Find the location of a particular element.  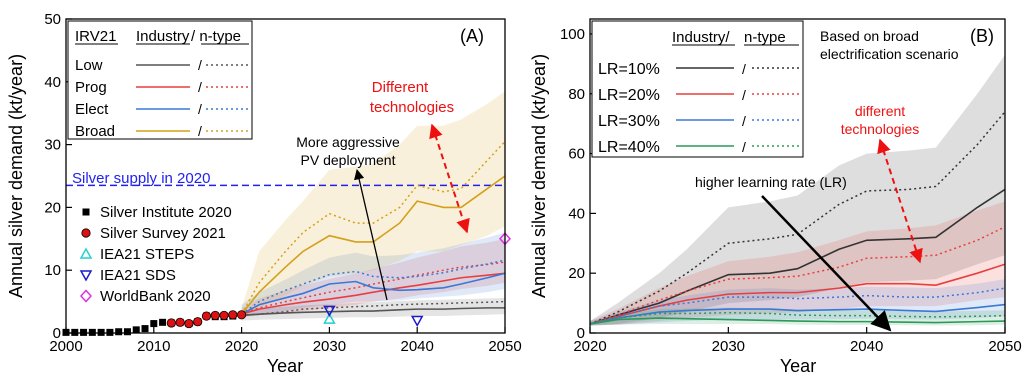

panel-b-y-tick-label: 20 is located at coordinates (576, 273).